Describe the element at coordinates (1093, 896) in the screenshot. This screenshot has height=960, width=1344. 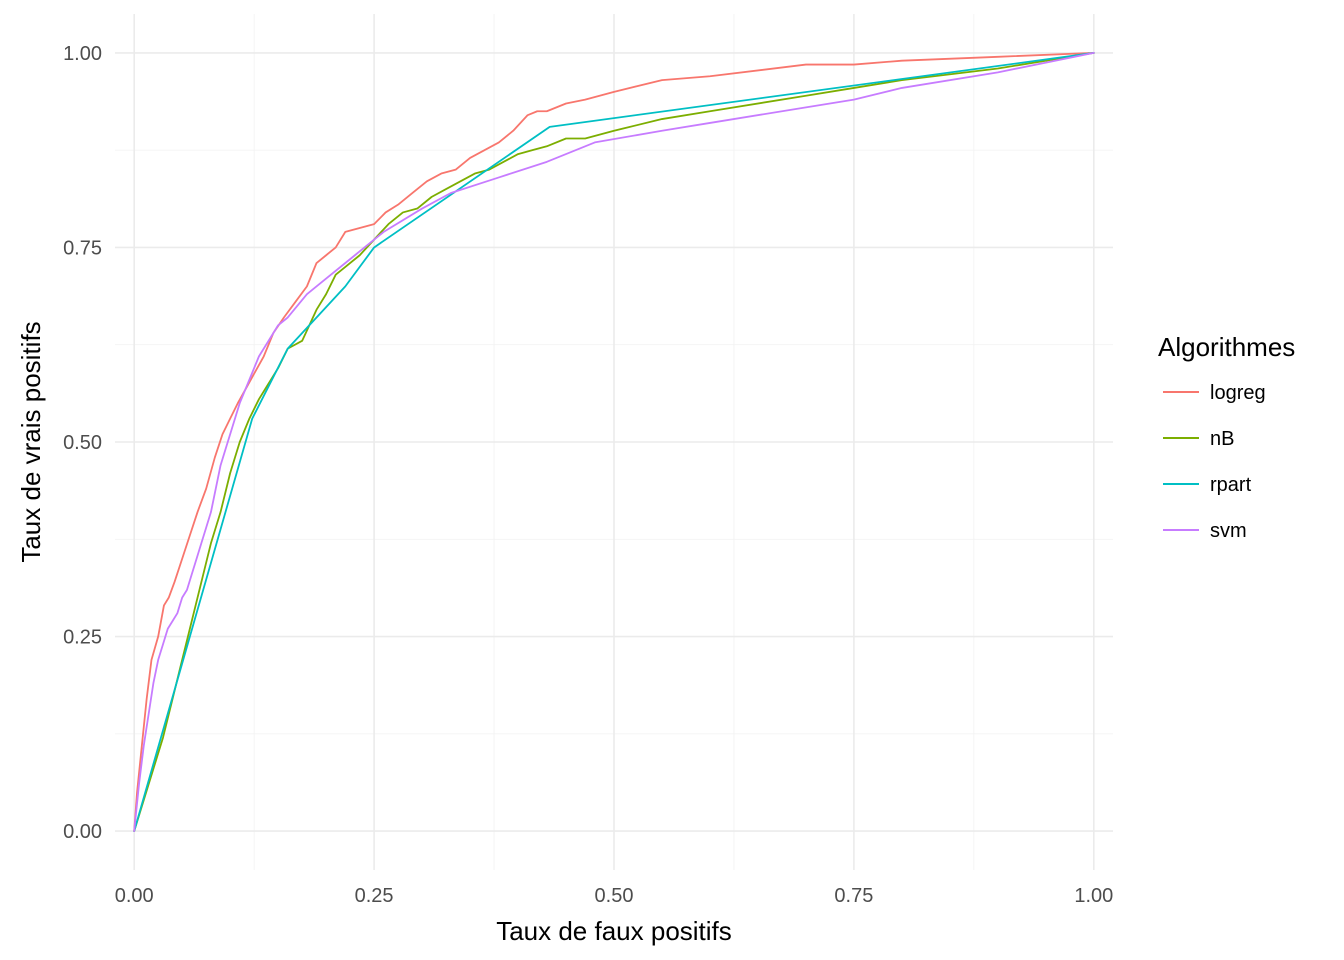
I see `x-tick-label: 1.00` at that location.